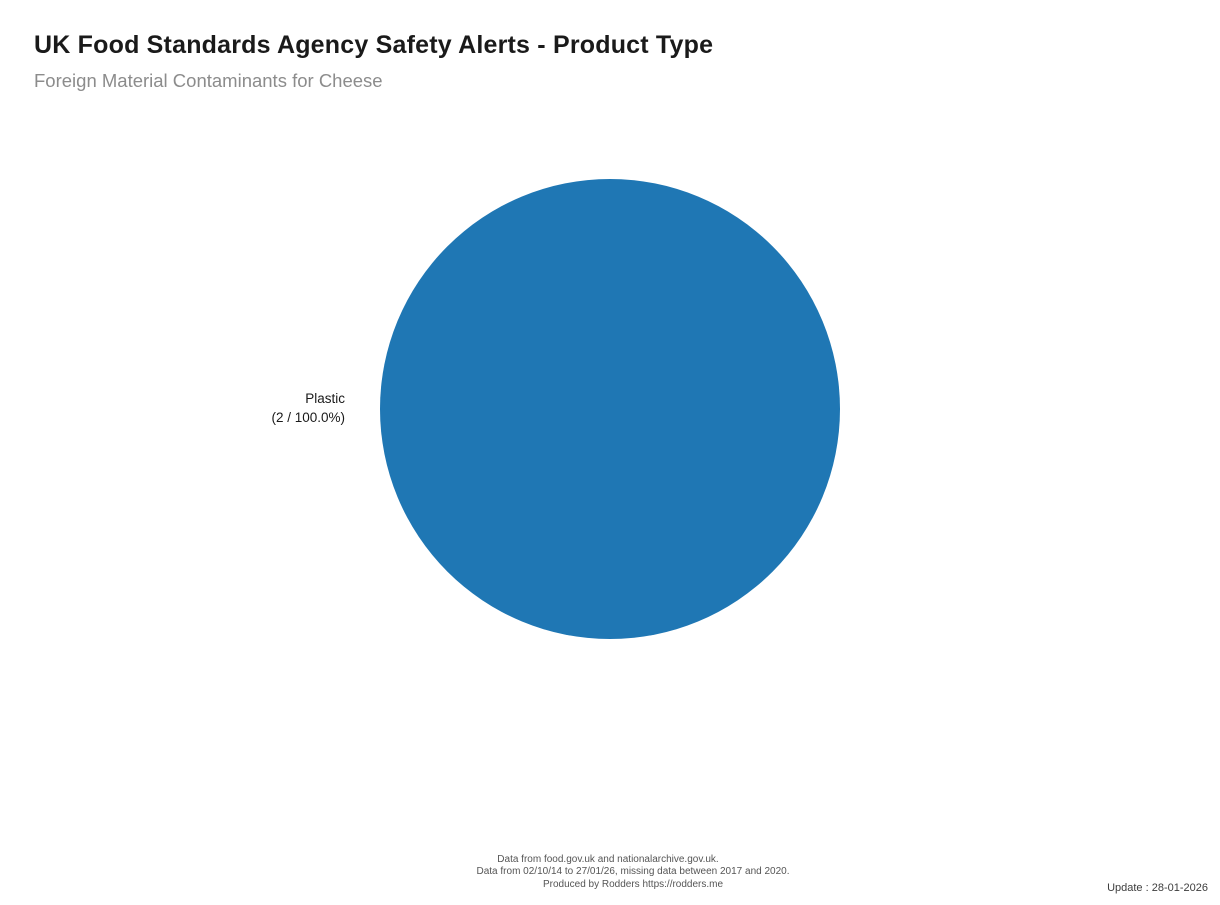  I want to click on update-date: Update : 28-01-2026, so click(1157, 888).